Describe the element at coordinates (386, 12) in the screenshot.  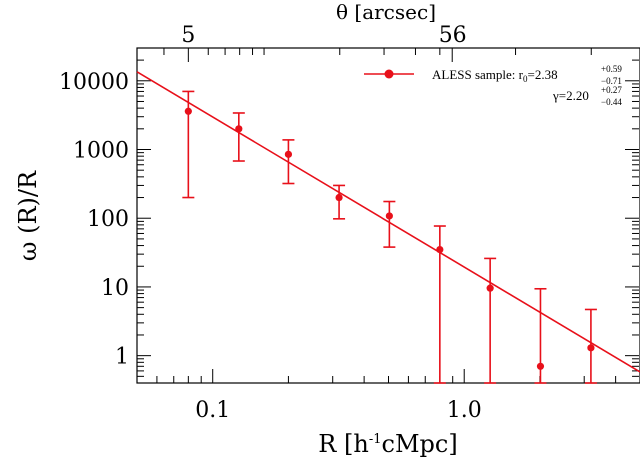
I see `top-axis-title: θ [arcsec]` at that location.